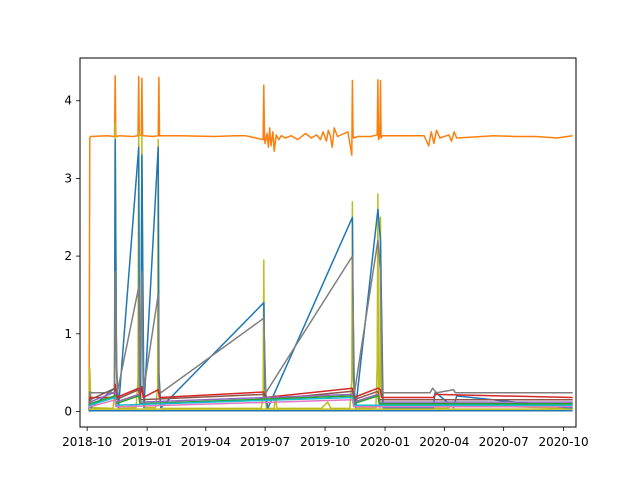 The image size is (640, 480). What do you see at coordinates (68, 334) in the screenshot?
I see `y-tick-label: 1` at bounding box center [68, 334].